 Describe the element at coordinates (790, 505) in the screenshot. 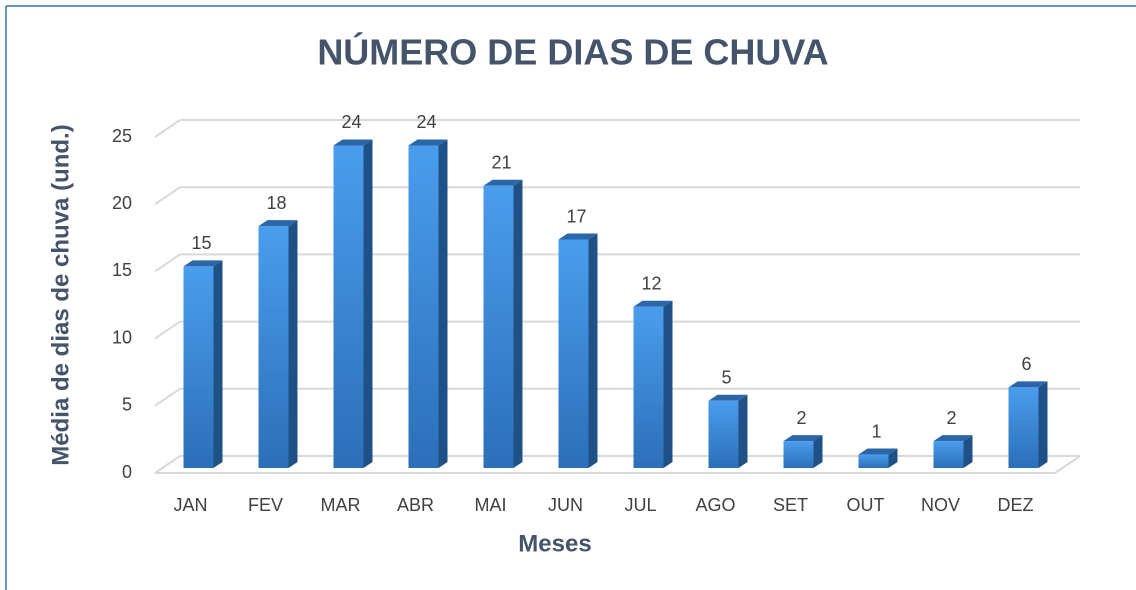

I see `x-tick-label: SET` at that location.